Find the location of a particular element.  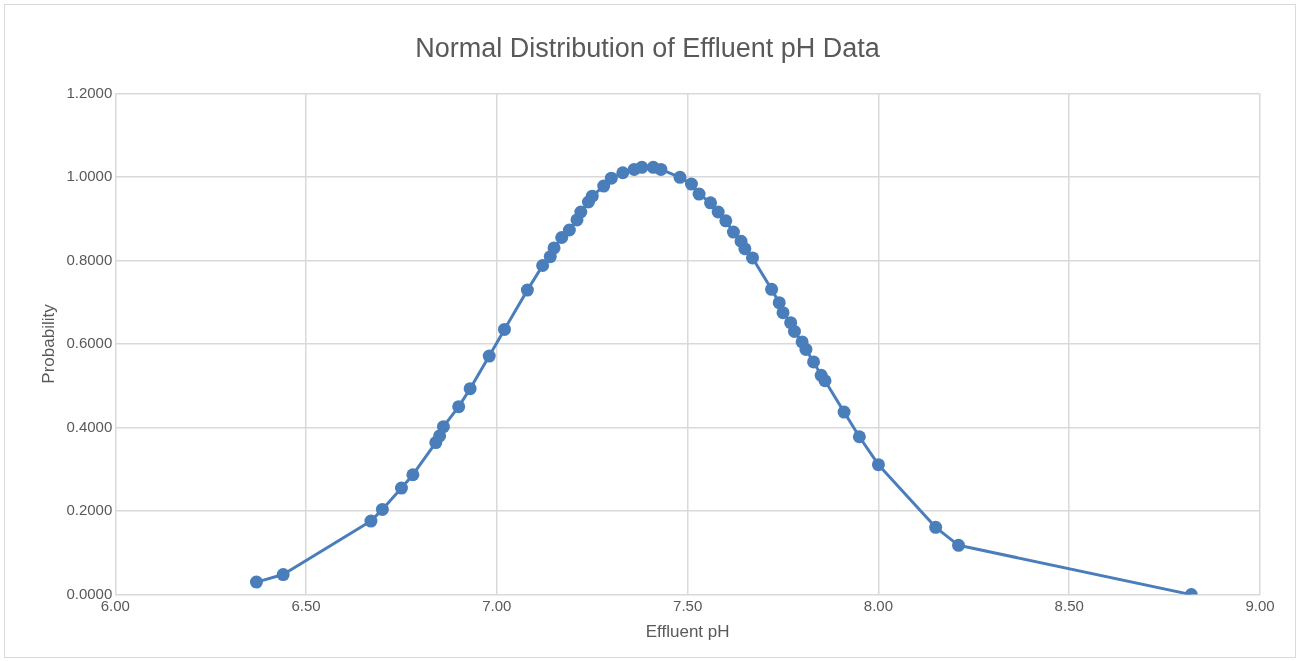

y-tick-label: 1.2000 is located at coordinates (89, 92).